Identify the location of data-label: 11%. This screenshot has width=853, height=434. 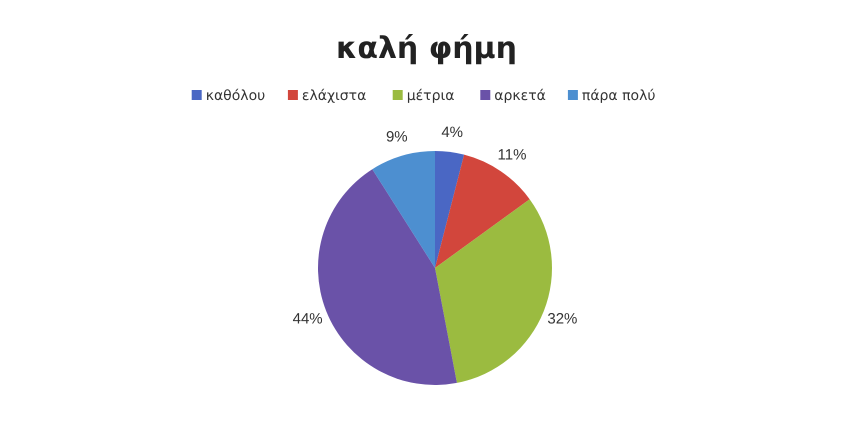
(512, 155).